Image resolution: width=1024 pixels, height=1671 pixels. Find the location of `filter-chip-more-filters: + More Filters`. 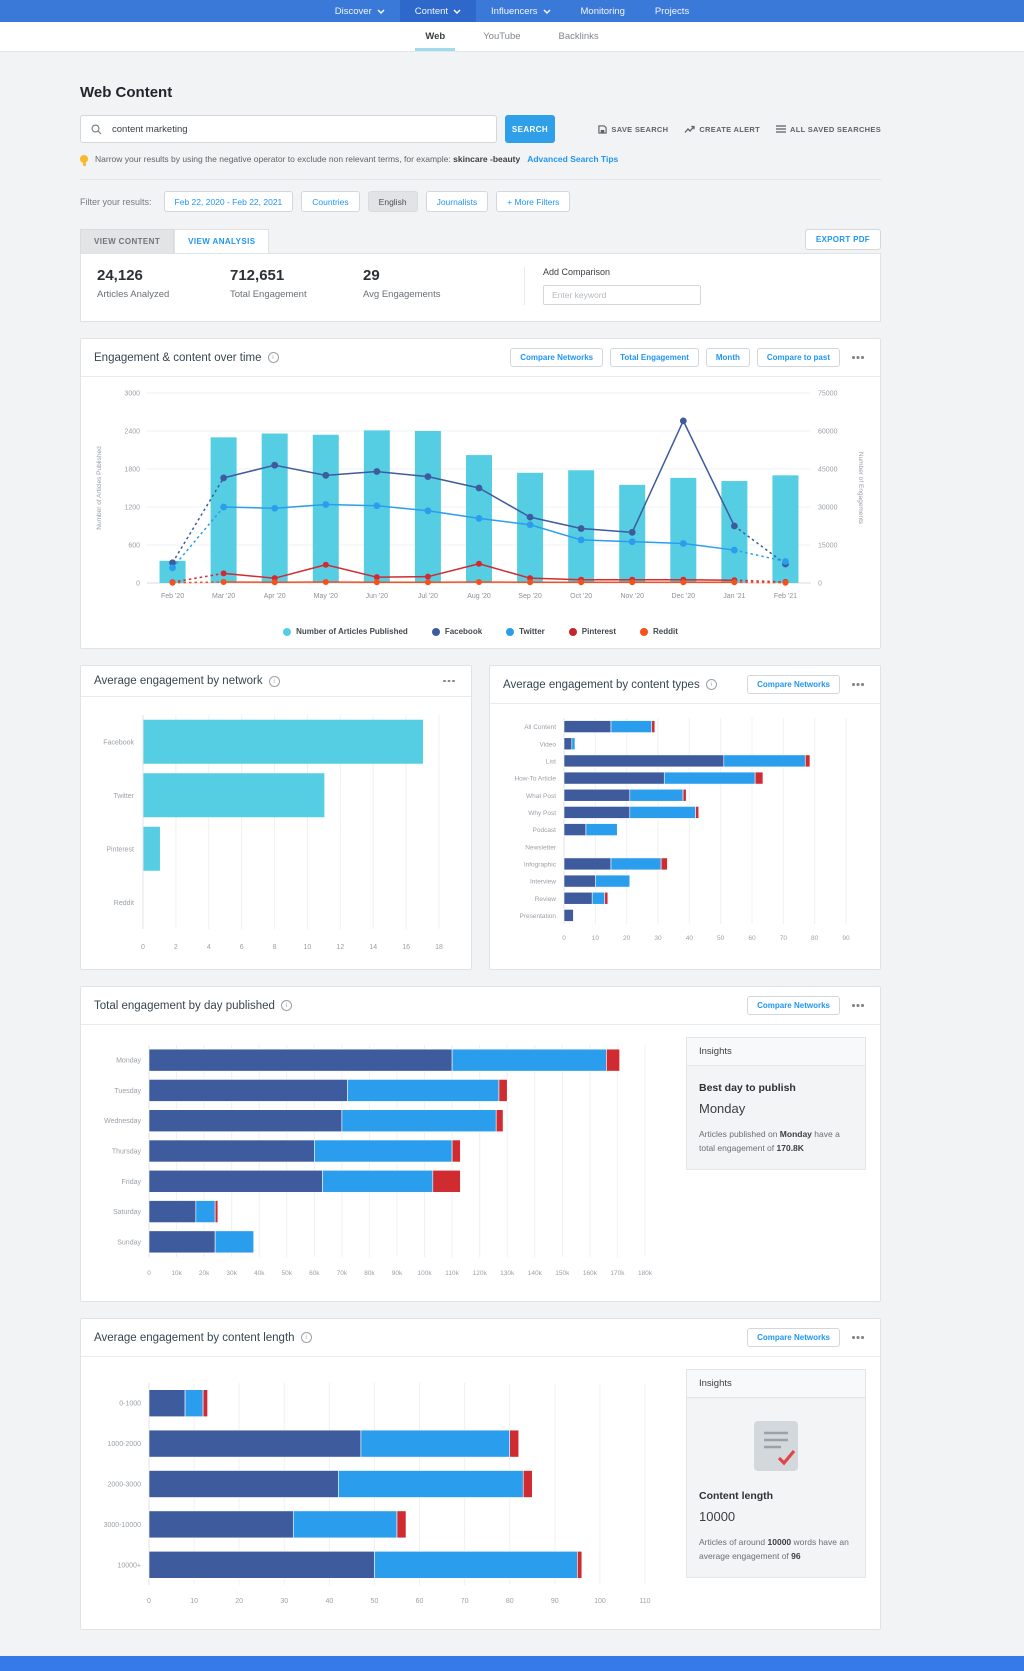

filter-chip-more-filters: + More Filters is located at coordinates (533, 201).